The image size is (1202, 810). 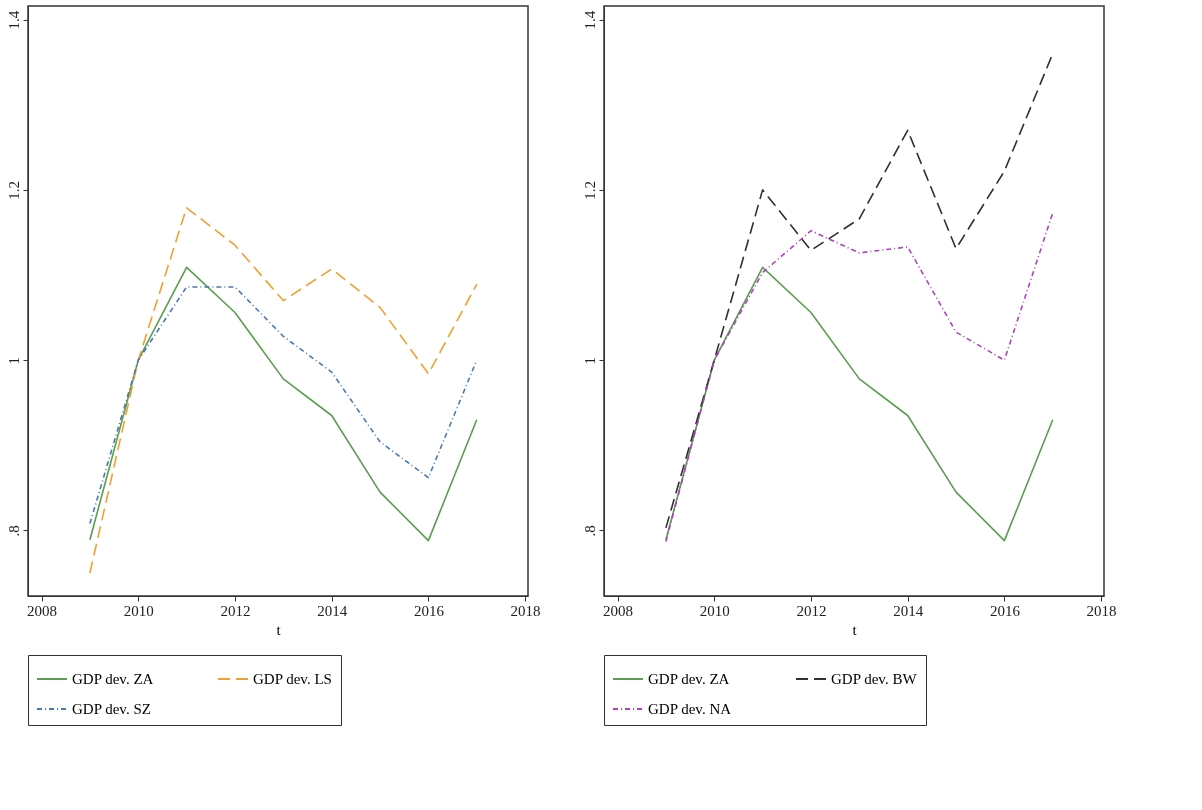 What do you see at coordinates (111, 709) in the screenshot?
I see `legend-label: GDP dev. SZ` at bounding box center [111, 709].